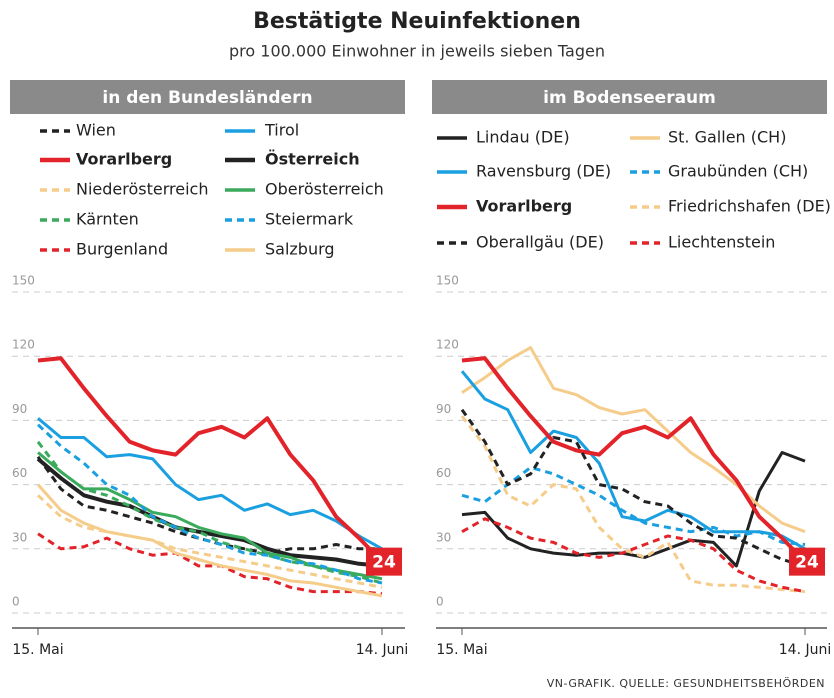  I want to click on legend-label: Kärnten, so click(107, 219).